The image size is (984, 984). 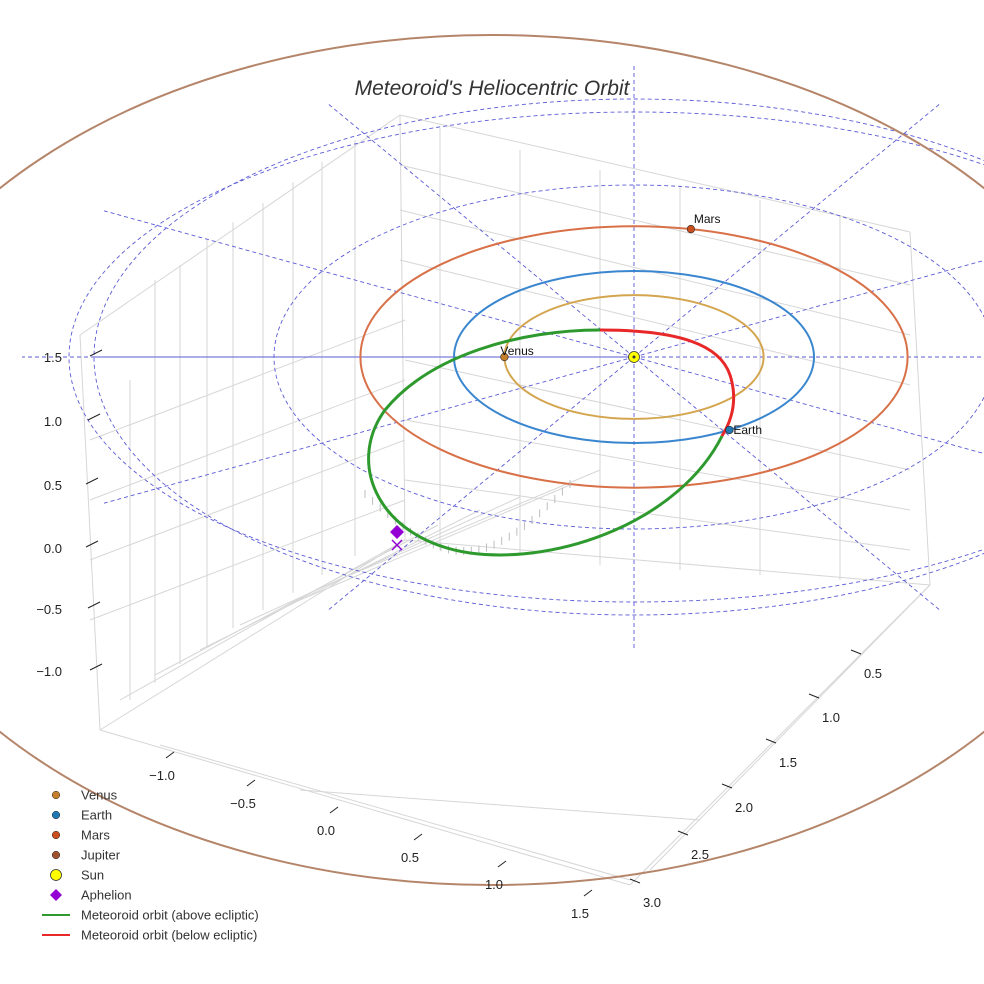 What do you see at coordinates (873, 673) in the screenshot?
I see `y-tick-label: 0.5` at bounding box center [873, 673].